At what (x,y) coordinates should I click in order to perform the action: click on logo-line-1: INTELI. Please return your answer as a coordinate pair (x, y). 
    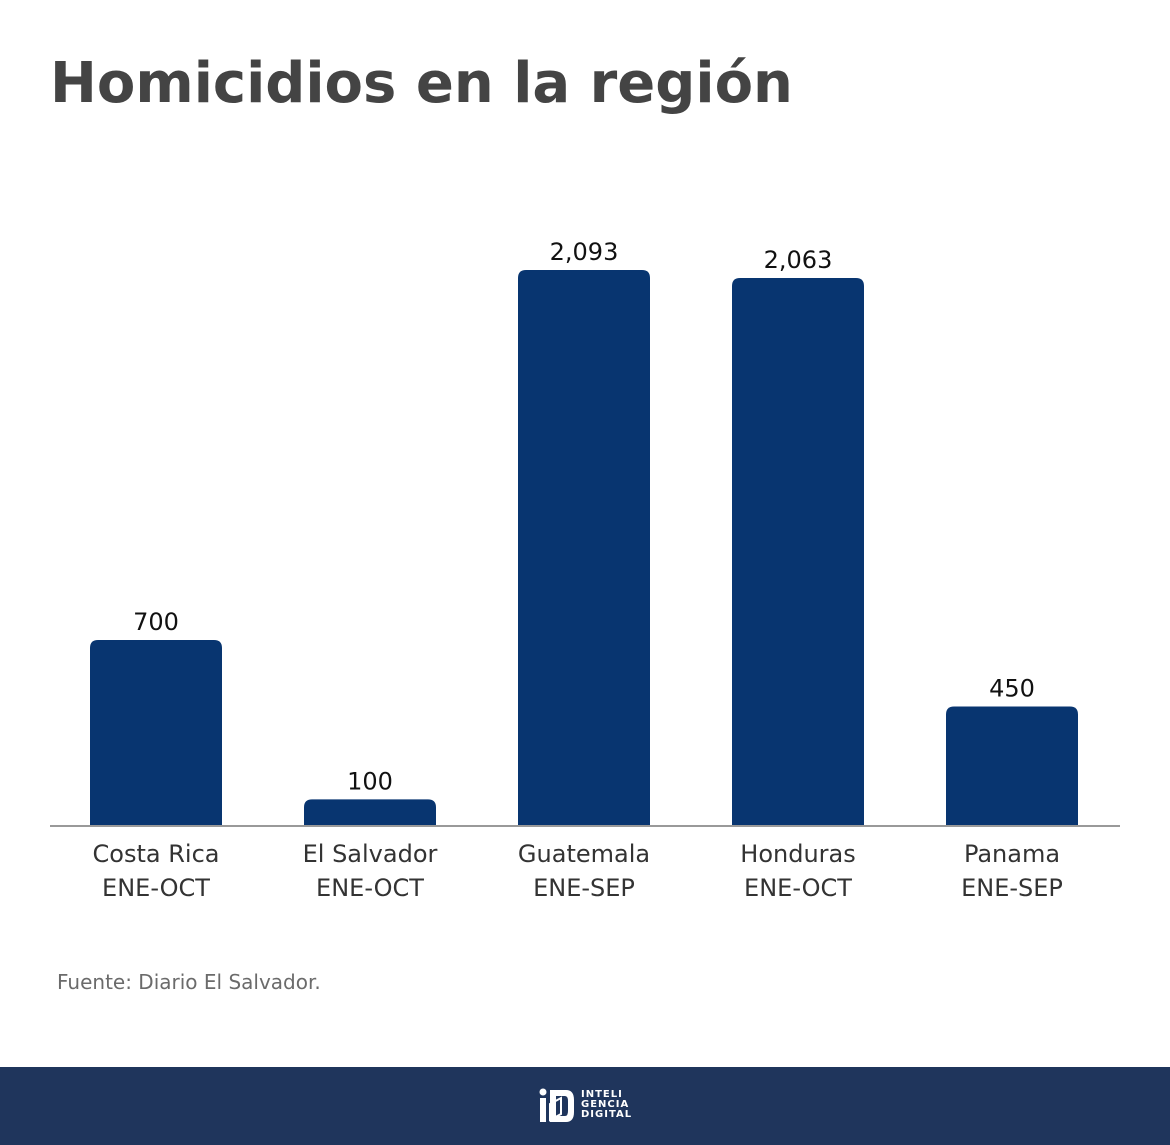
    Looking at the image, I should click on (602, 1094).